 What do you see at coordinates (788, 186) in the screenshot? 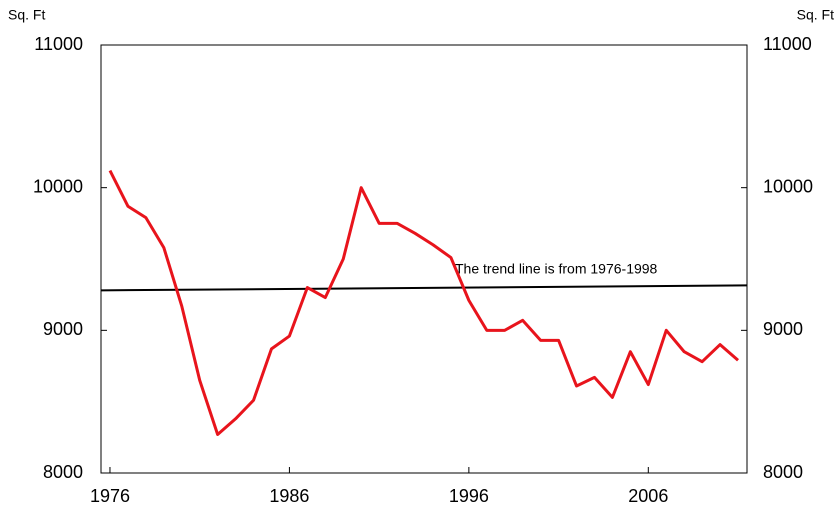
I see `y2-tick-label: 10000` at bounding box center [788, 186].